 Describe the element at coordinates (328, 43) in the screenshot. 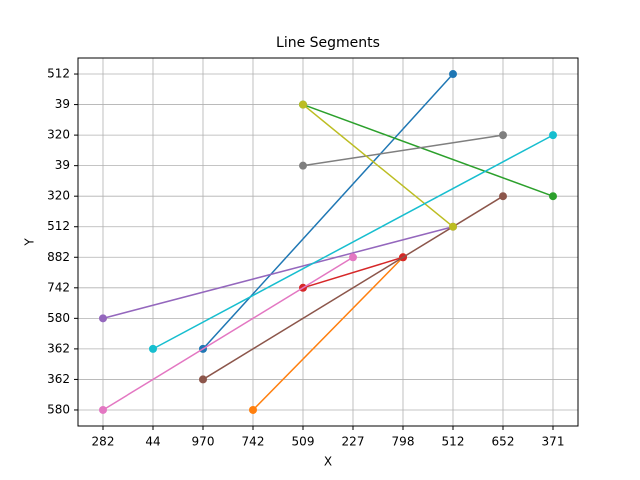

I see `chart-title: Line Segments` at that location.